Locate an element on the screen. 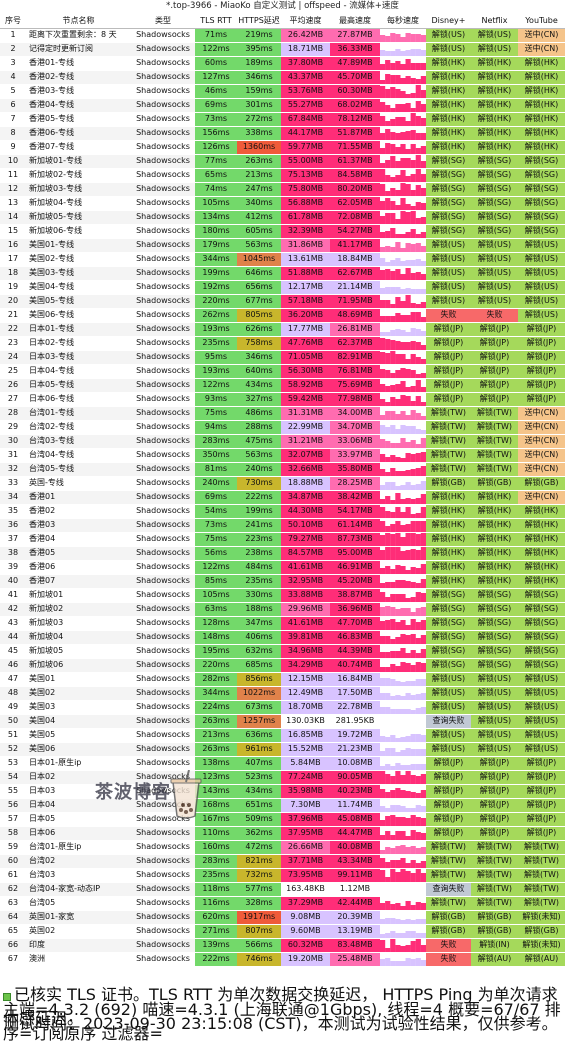 This screenshot has height=1044, width=565. netflix-status: 解锁(US) is located at coordinates (494, 287).